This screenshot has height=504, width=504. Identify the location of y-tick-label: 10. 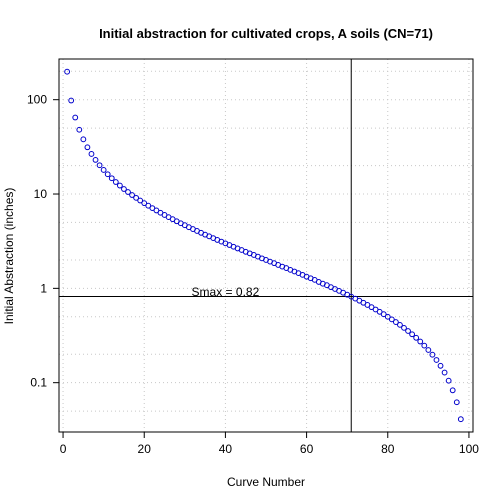
(41, 194).